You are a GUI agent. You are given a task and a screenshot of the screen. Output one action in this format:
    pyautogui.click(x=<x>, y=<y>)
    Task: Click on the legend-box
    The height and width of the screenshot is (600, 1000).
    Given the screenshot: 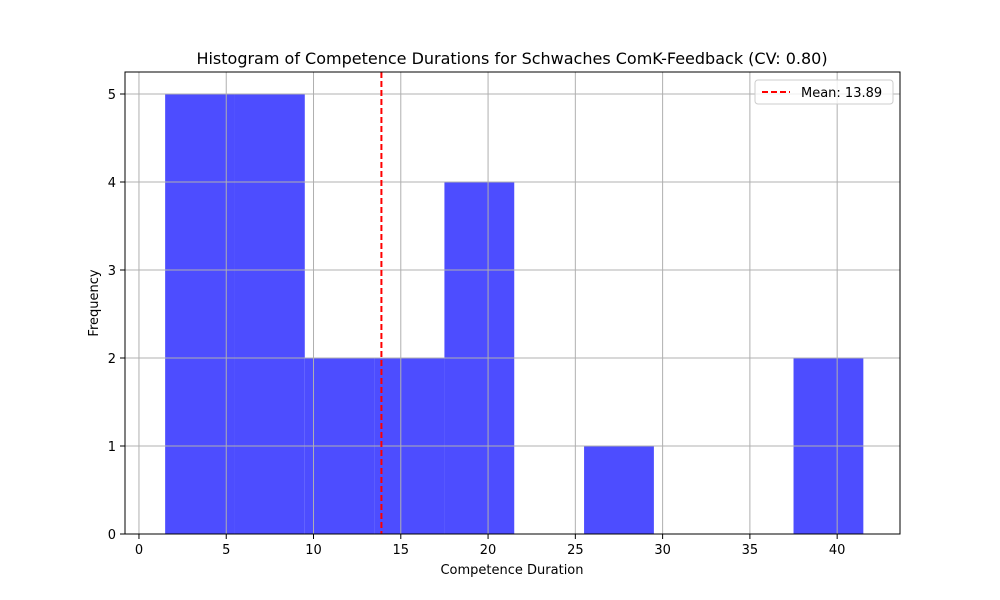 What is the action you would take?
    pyautogui.click(x=824, y=92)
    